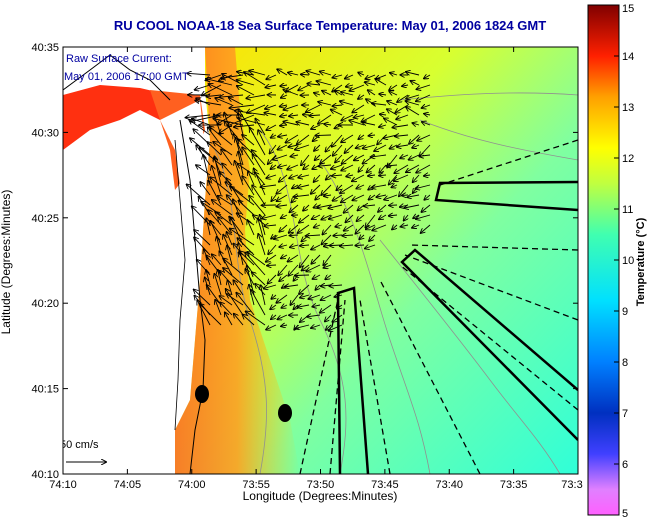 Image resolution: width=651 pixels, height=519 pixels. Describe the element at coordinates (119, 59) in the screenshot. I see `inset-label-line1: Raw Surface Current:` at that location.